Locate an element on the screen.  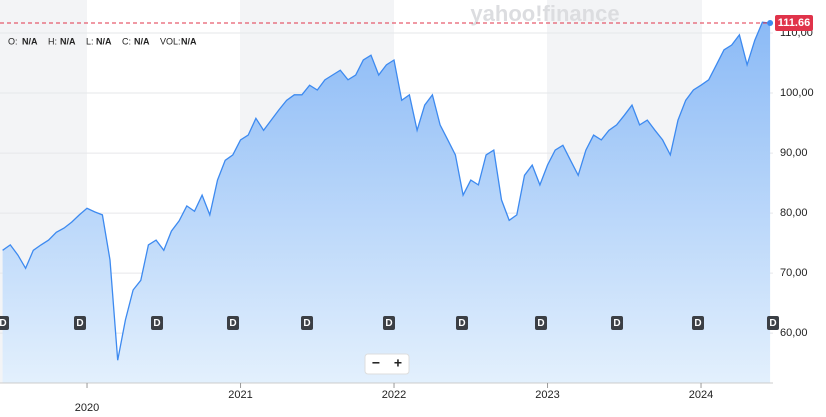
x-tick-label: 2024 is located at coordinates (701, 395).